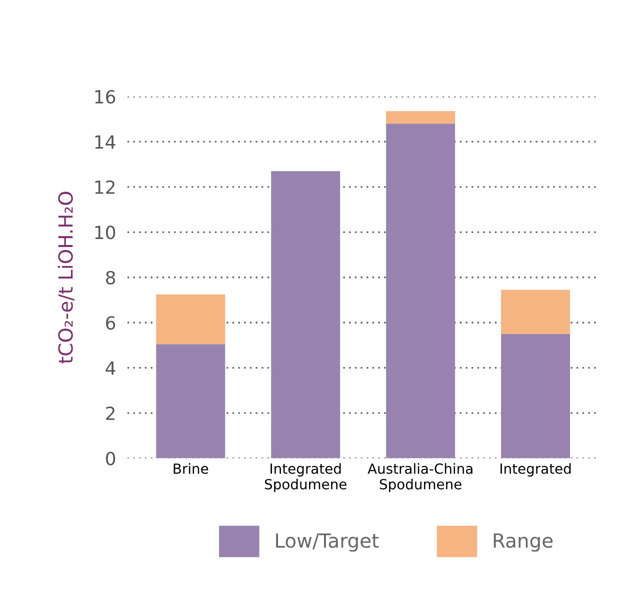 The image size is (637, 603). Describe the element at coordinates (535, 470) in the screenshot. I see `x-tick-label: Integrated` at that location.